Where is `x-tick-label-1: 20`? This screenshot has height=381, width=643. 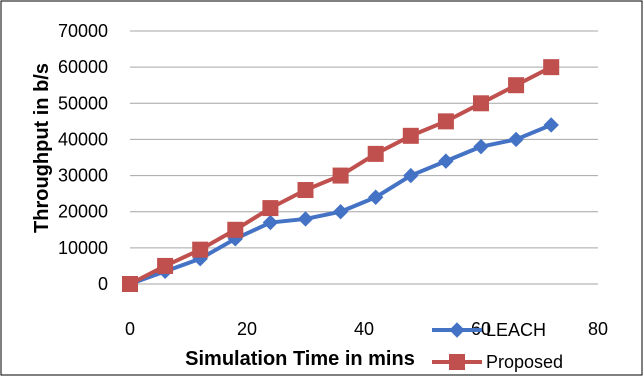
x-tick-label-1: 20 is located at coordinates (247, 329).